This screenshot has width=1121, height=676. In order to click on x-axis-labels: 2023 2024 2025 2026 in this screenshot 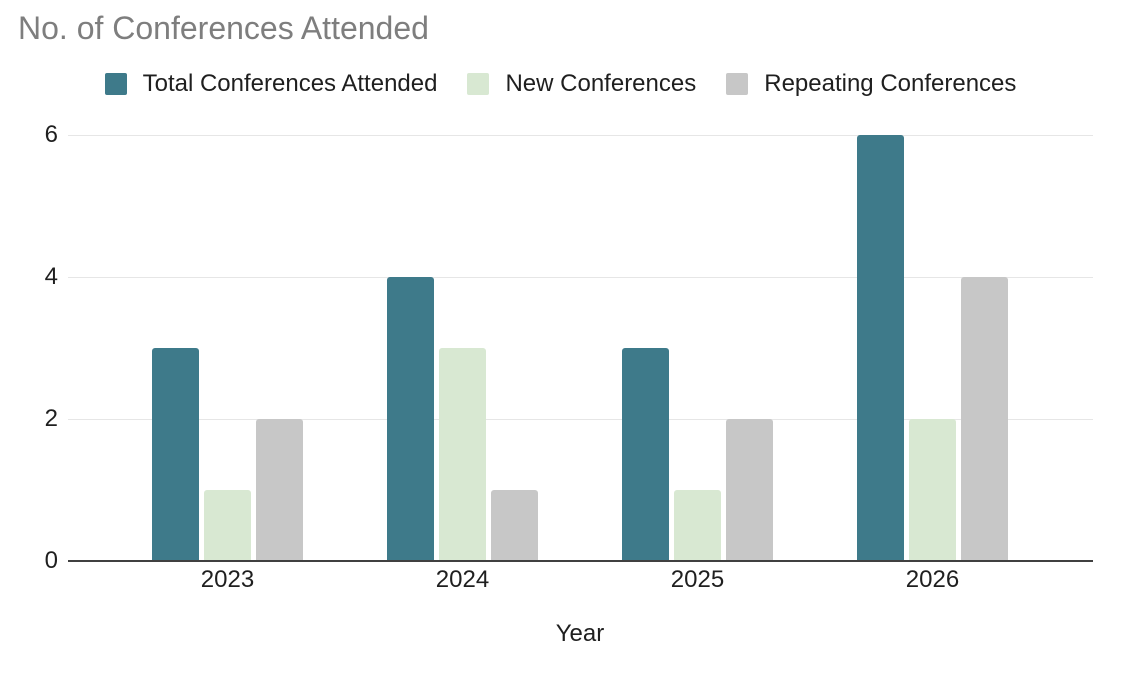, I will do `click(580, 580)`.